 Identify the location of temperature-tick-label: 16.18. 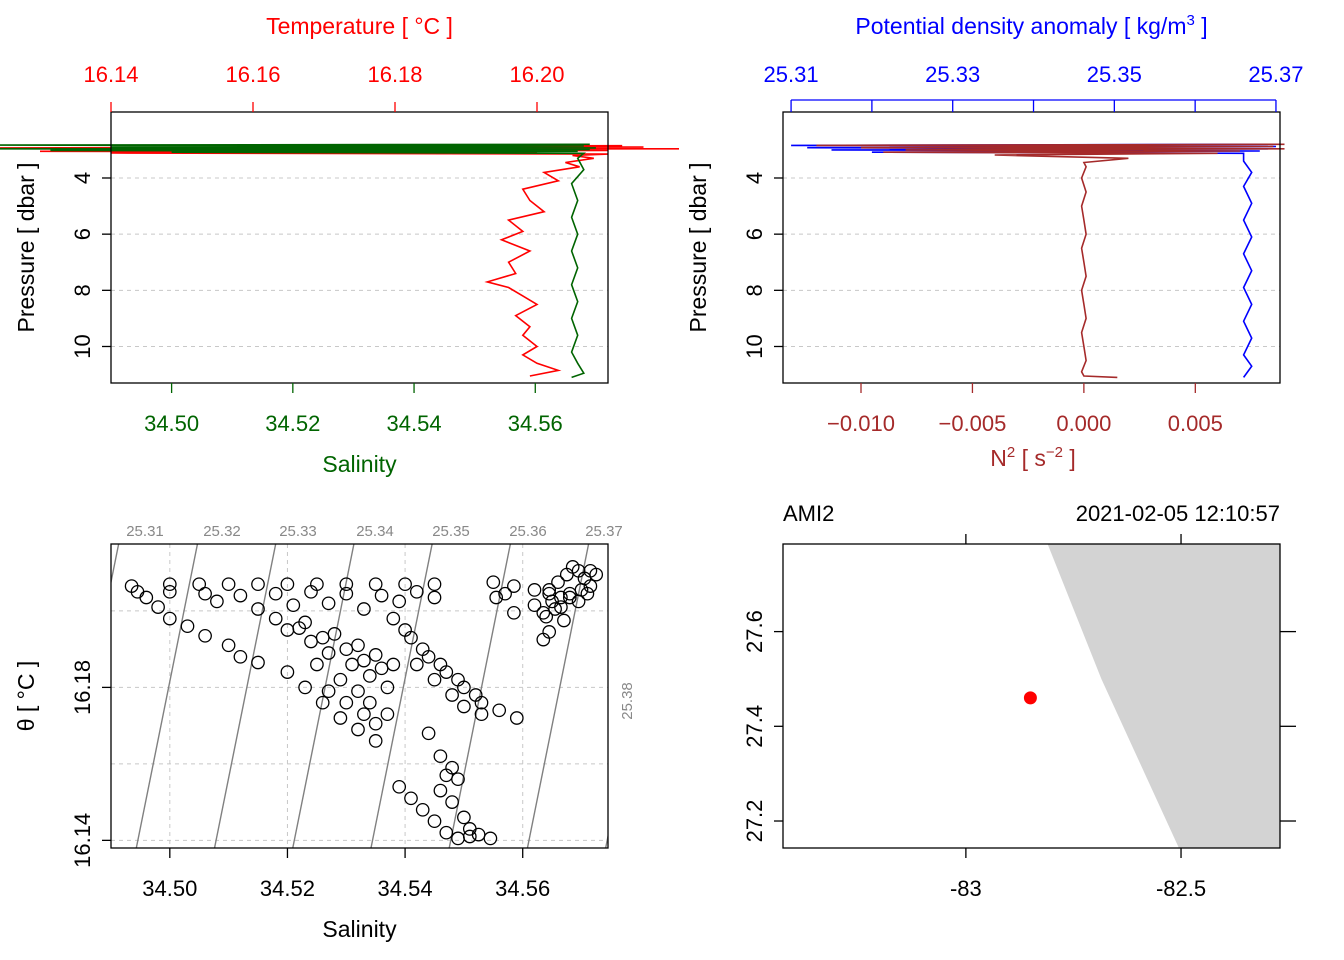
(394, 74).